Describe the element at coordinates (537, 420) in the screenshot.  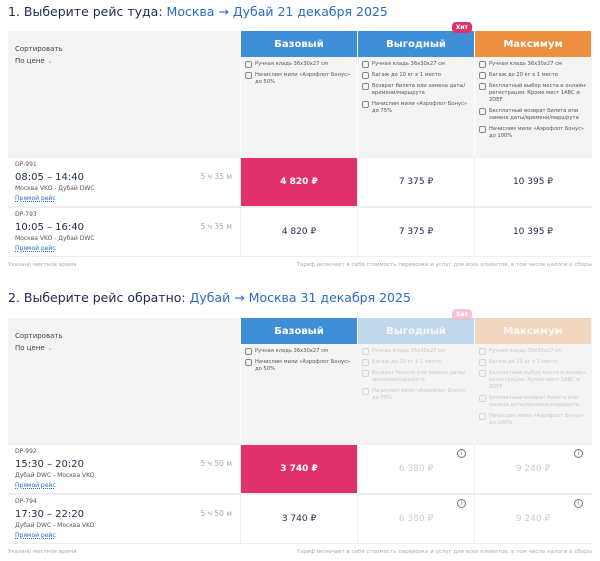
I see `feature-text: Начислим мили «Аэрофлот Бонус» до 100%` at that location.